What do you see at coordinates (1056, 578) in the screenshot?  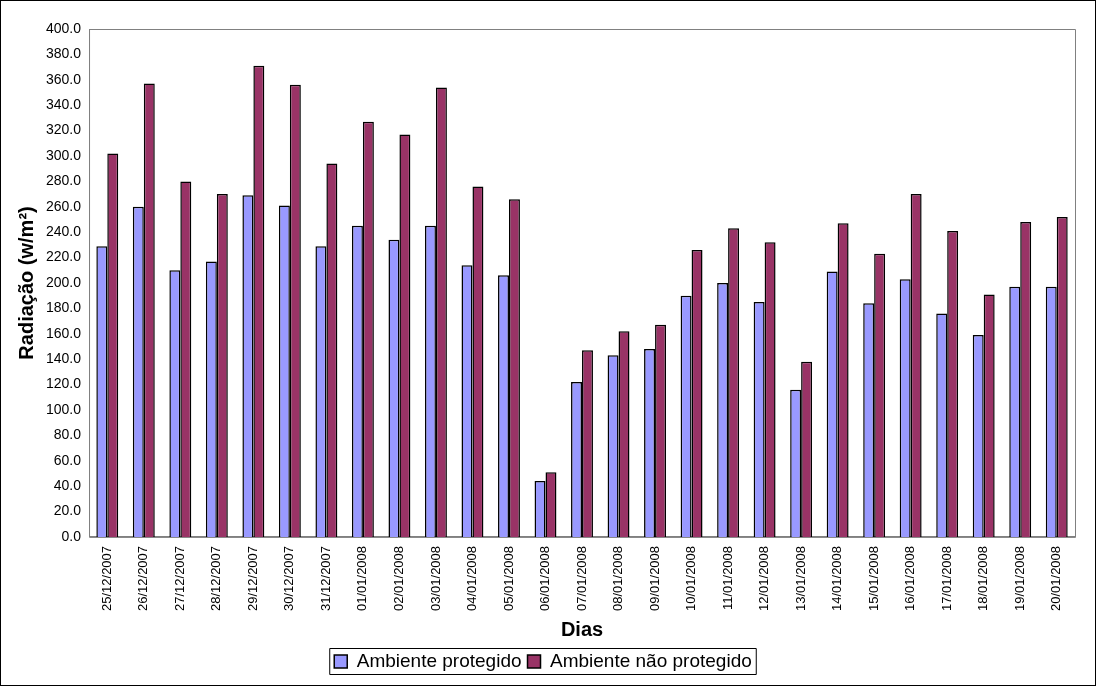 I see `x-tick-label: 20/01/2008` at bounding box center [1056, 578].